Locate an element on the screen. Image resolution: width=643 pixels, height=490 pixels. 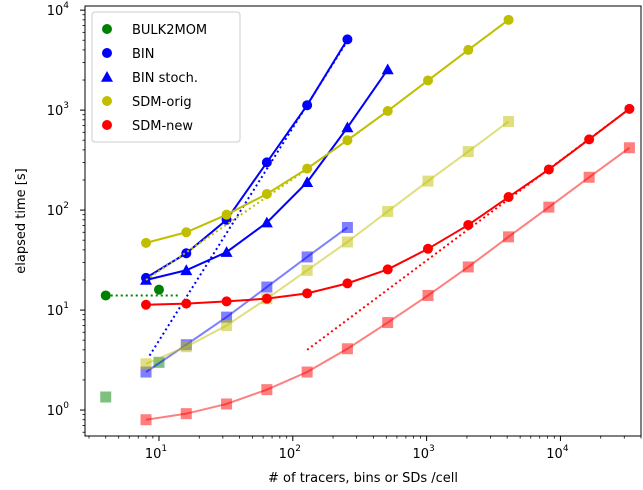
y-tick-label: 10¹ is located at coordinates (58, 310).